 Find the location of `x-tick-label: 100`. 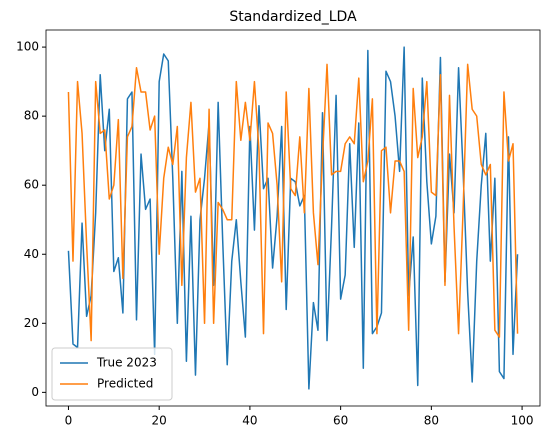

x-tick-label: 100 is located at coordinates (522, 421).